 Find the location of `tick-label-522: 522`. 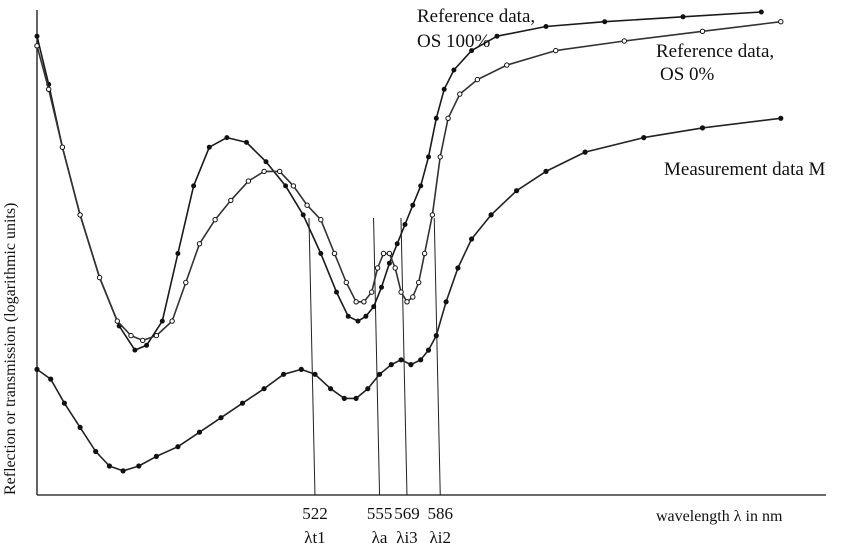

tick-label-522: 522 is located at coordinates (315, 513).